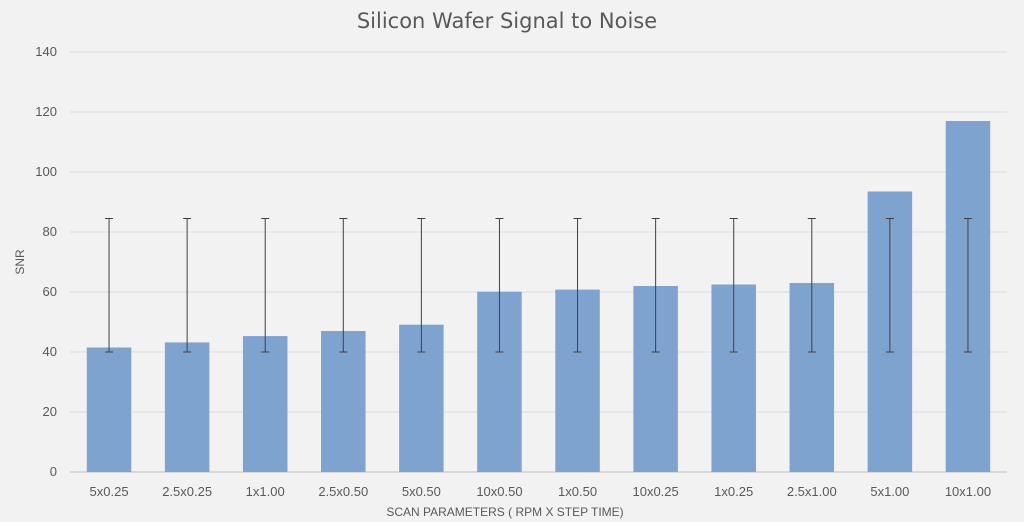 The height and width of the screenshot is (522, 1024). Describe the element at coordinates (20, 262) in the screenshot. I see `y-axis-label: SNR` at that location.